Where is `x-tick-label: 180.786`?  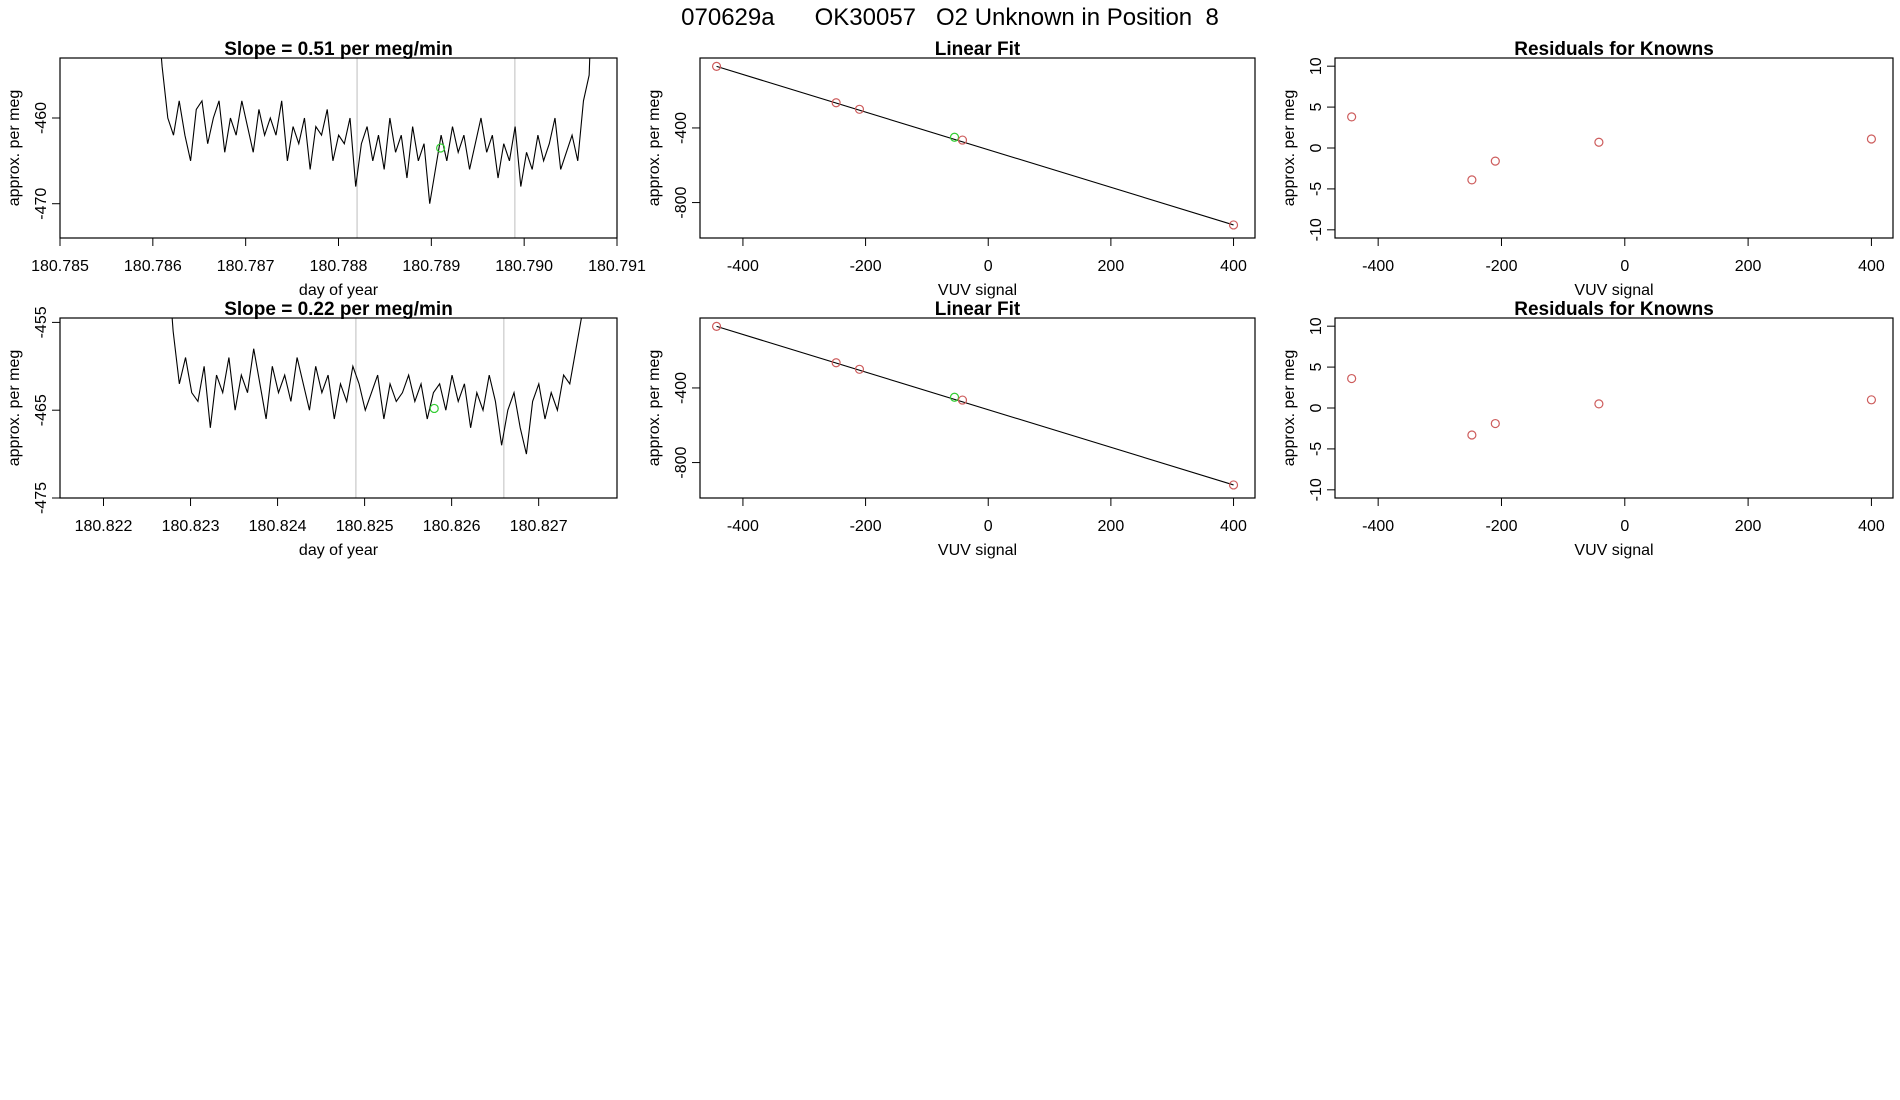
x-tick-label: 180.786 is located at coordinates (153, 266).